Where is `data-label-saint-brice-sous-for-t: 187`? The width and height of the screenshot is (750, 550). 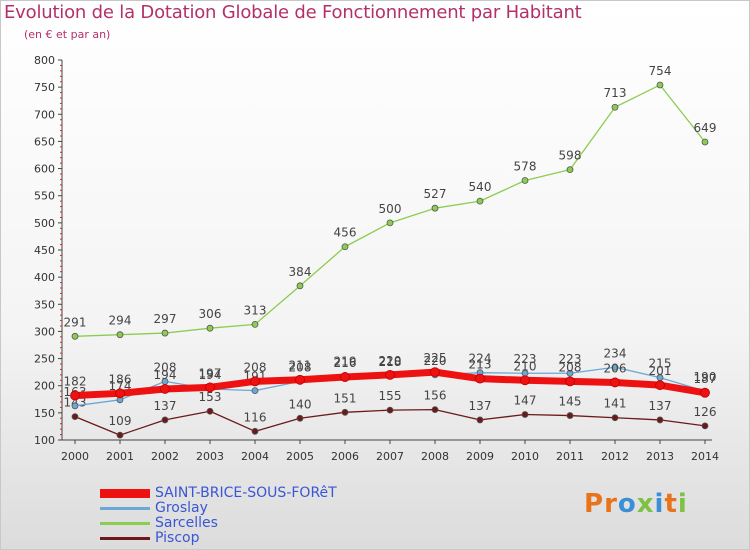
data-label-saint-brice-sous-for-t: 187 is located at coordinates (705, 379).